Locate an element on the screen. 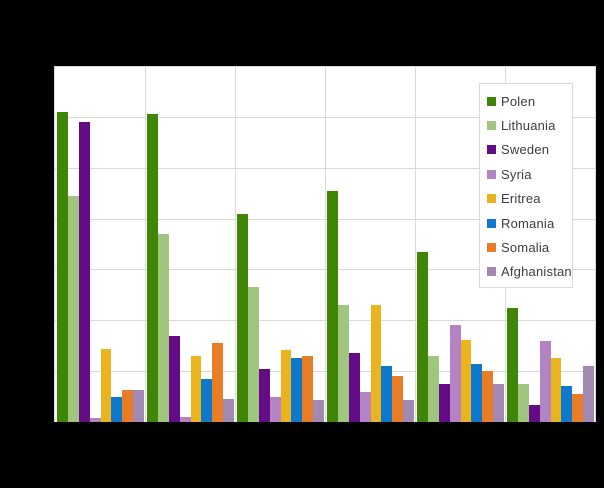 The height and width of the screenshot is (488, 604). legend-item-somalia: Somalia is located at coordinates (528, 247).